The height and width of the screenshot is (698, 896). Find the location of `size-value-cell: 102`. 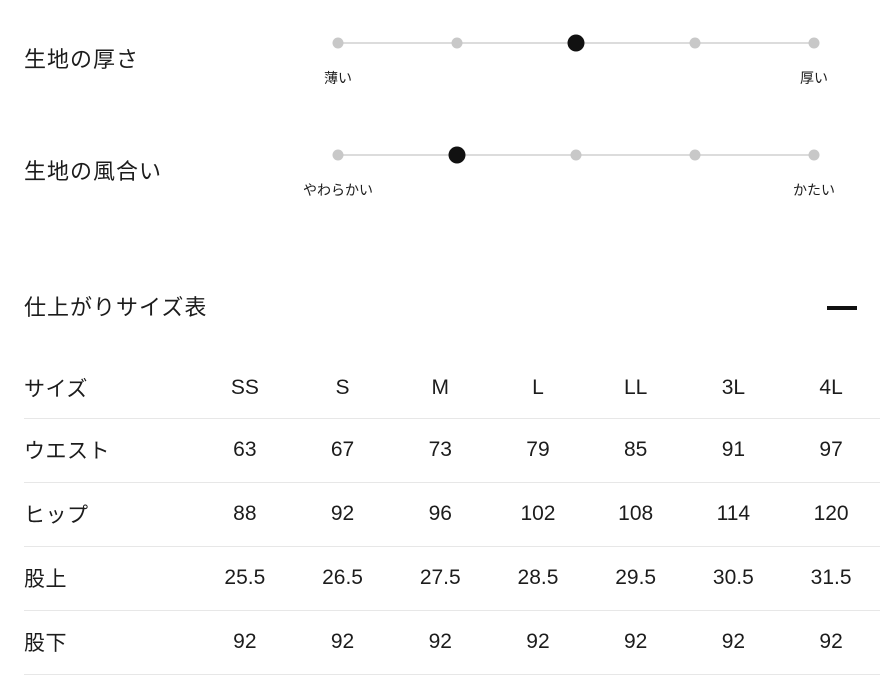

size-value-cell: 102 is located at coordinates (538, 514).